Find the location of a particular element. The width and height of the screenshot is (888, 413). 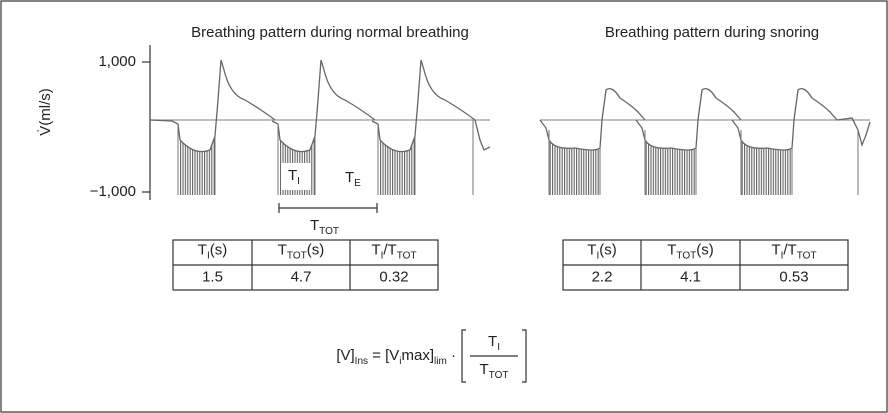

ttot-bracket is located at coordinates (328, 208).